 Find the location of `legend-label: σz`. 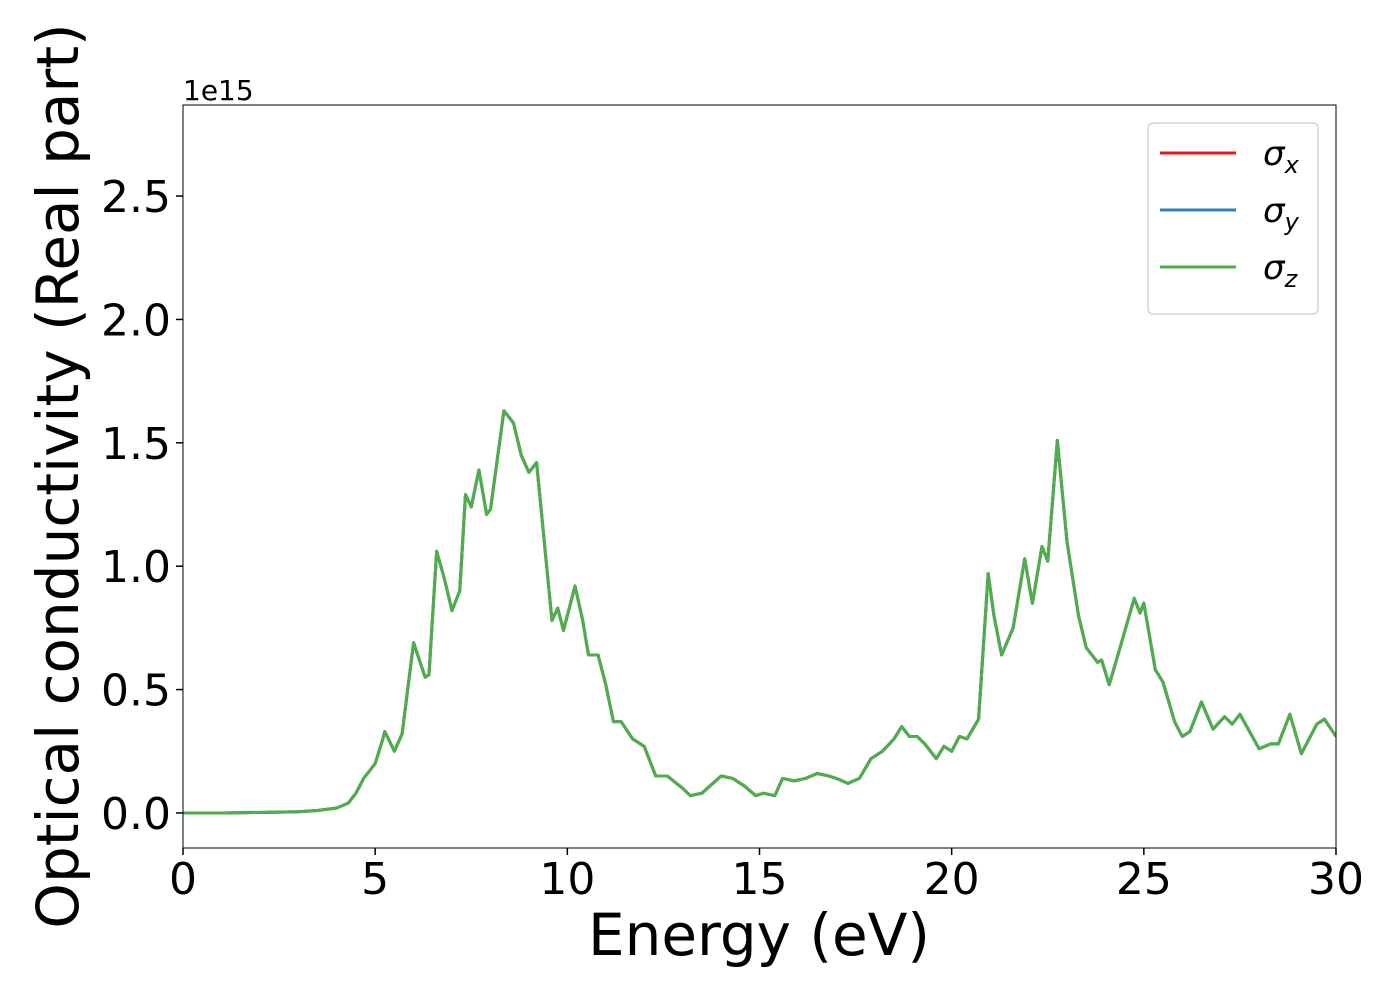

legend-label: σz is located at coordinates (1281, 270).